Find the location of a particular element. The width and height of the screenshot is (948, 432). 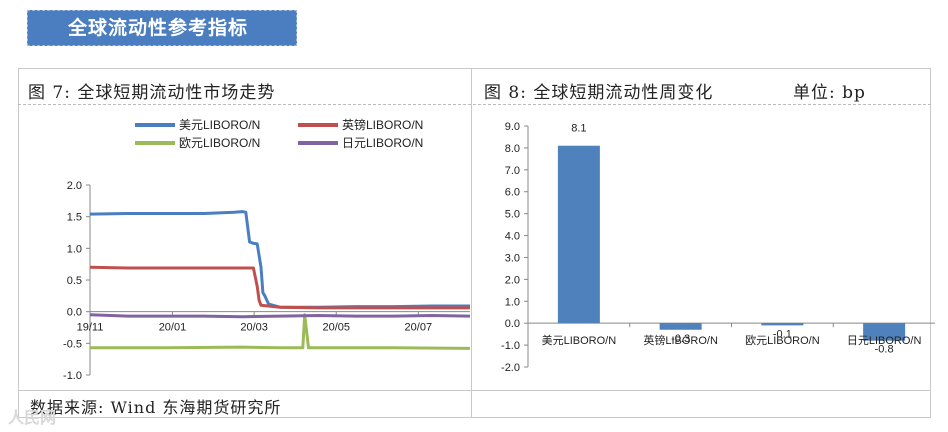

legend-label: 日元LIBORO/N is located at coordinates (382, 143).